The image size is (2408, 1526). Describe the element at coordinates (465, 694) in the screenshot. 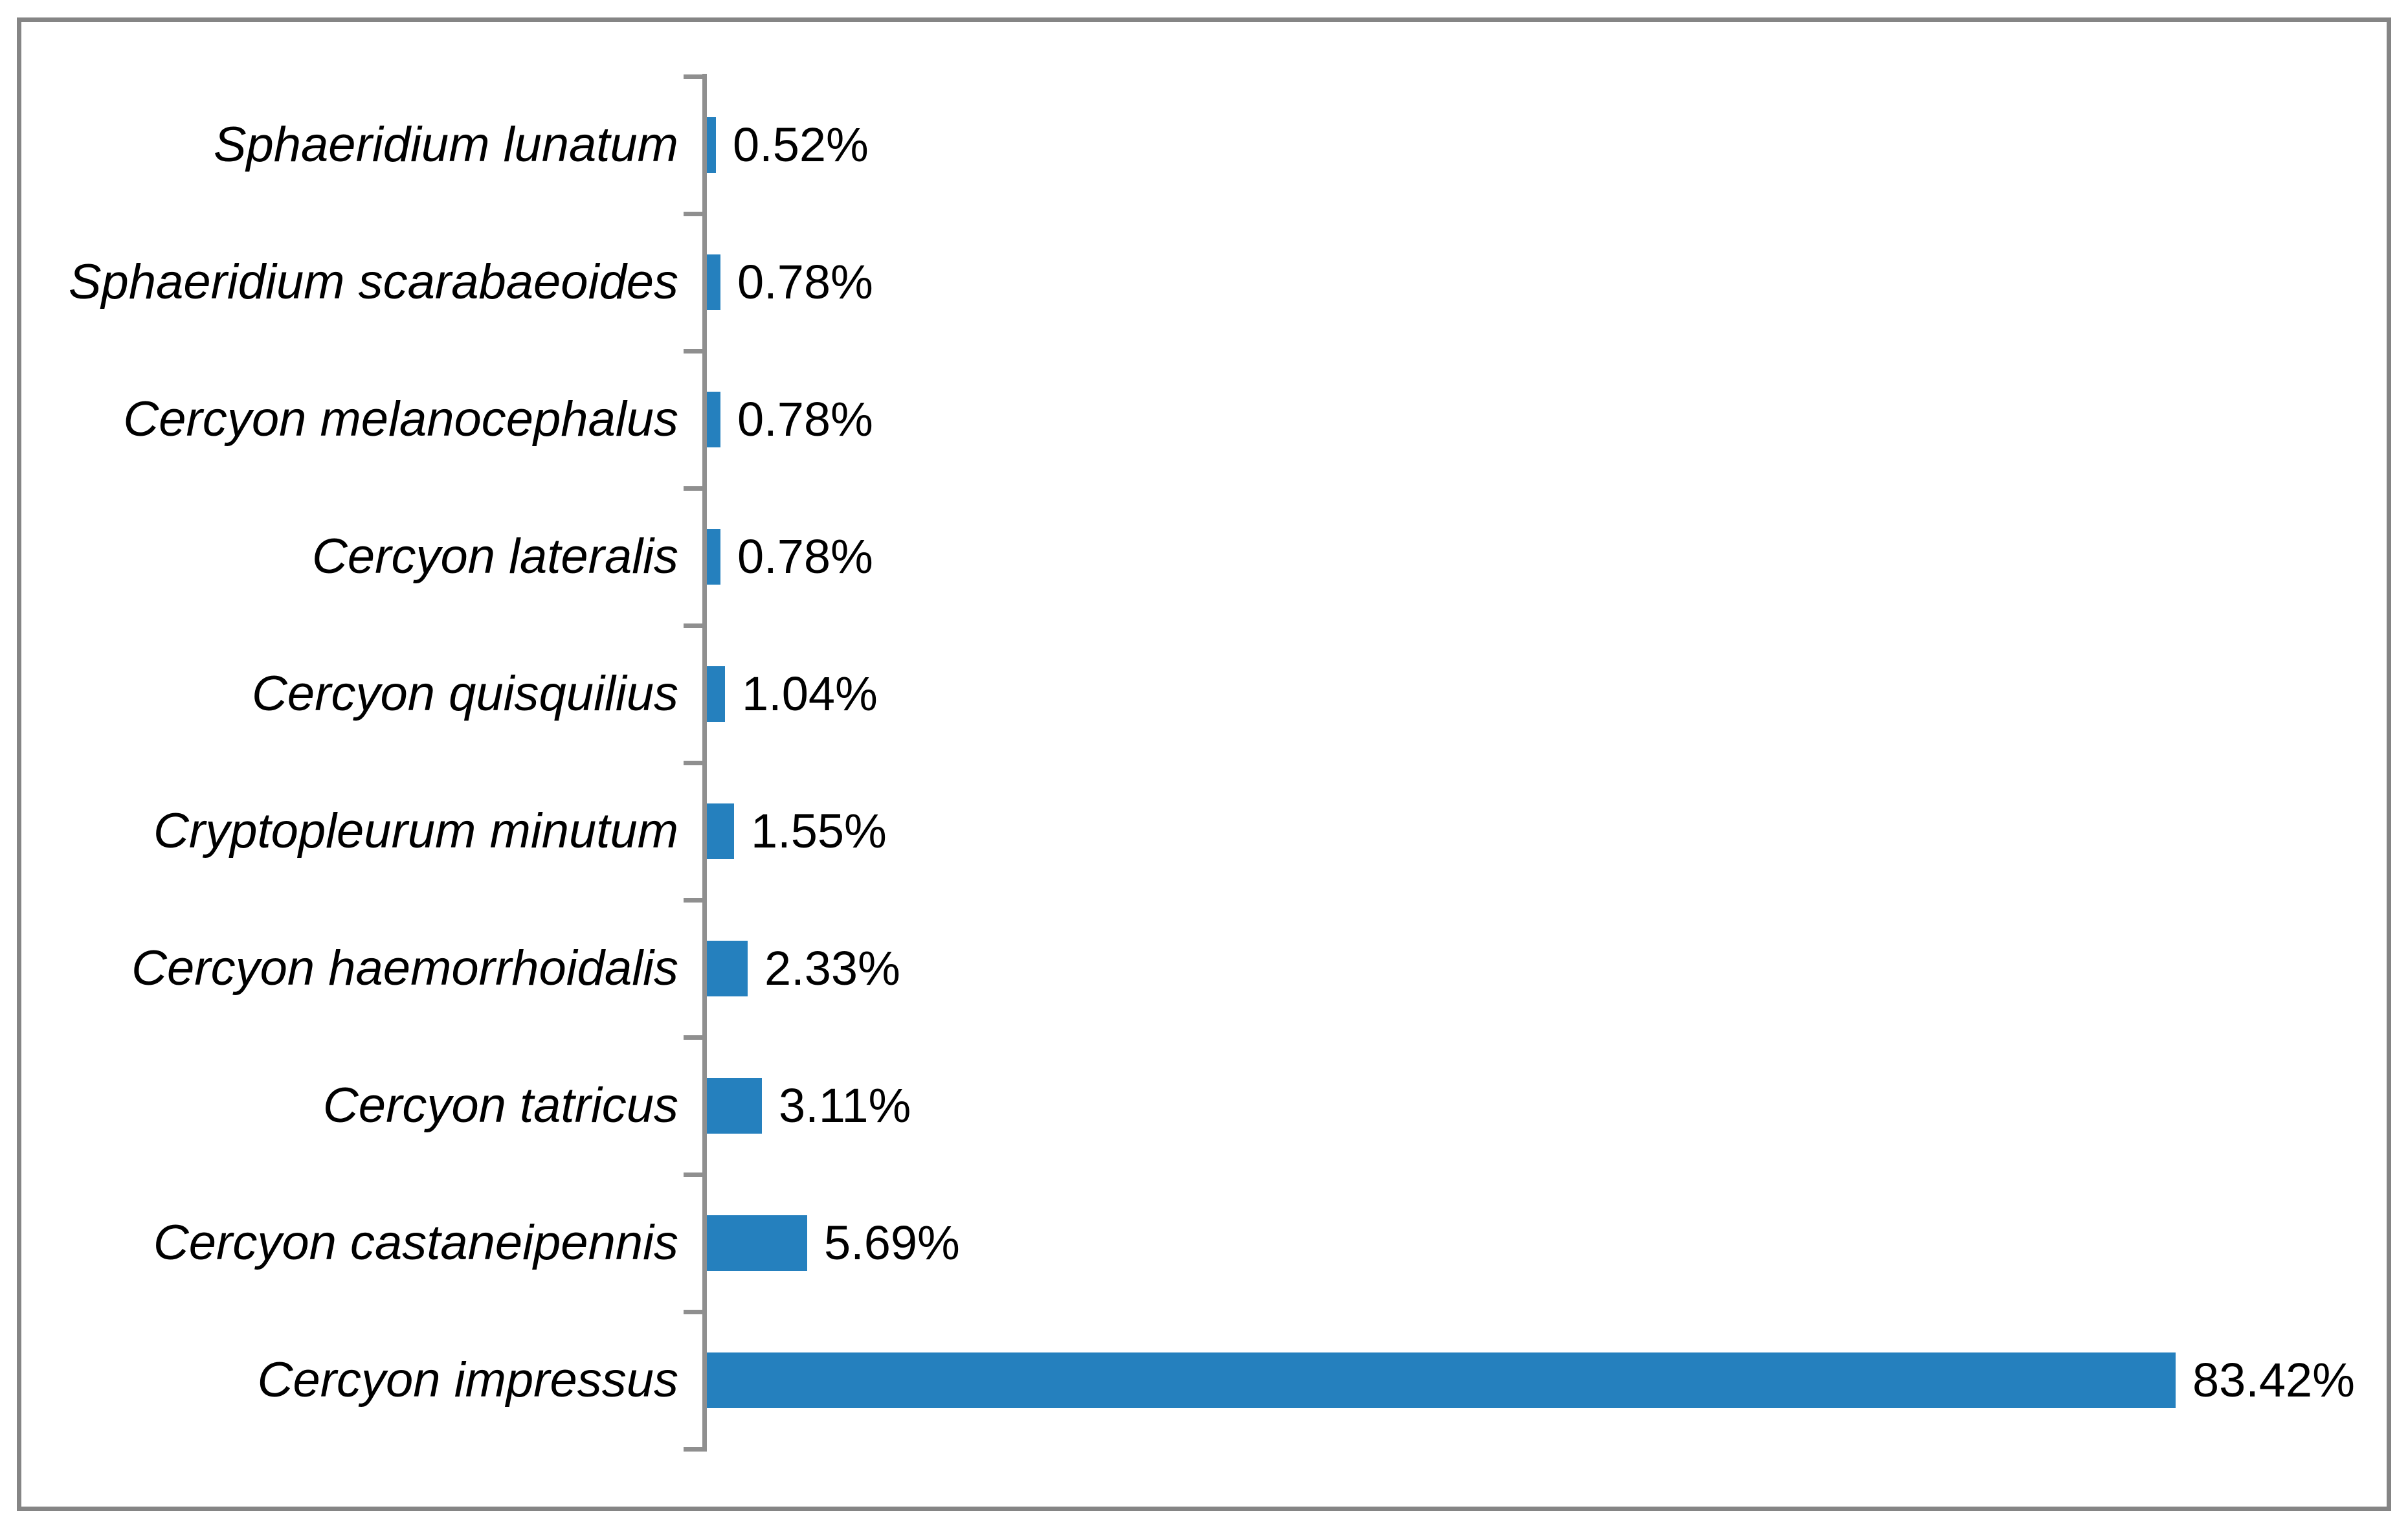

I see `category-label: Cercyon quisquilius` at that location.